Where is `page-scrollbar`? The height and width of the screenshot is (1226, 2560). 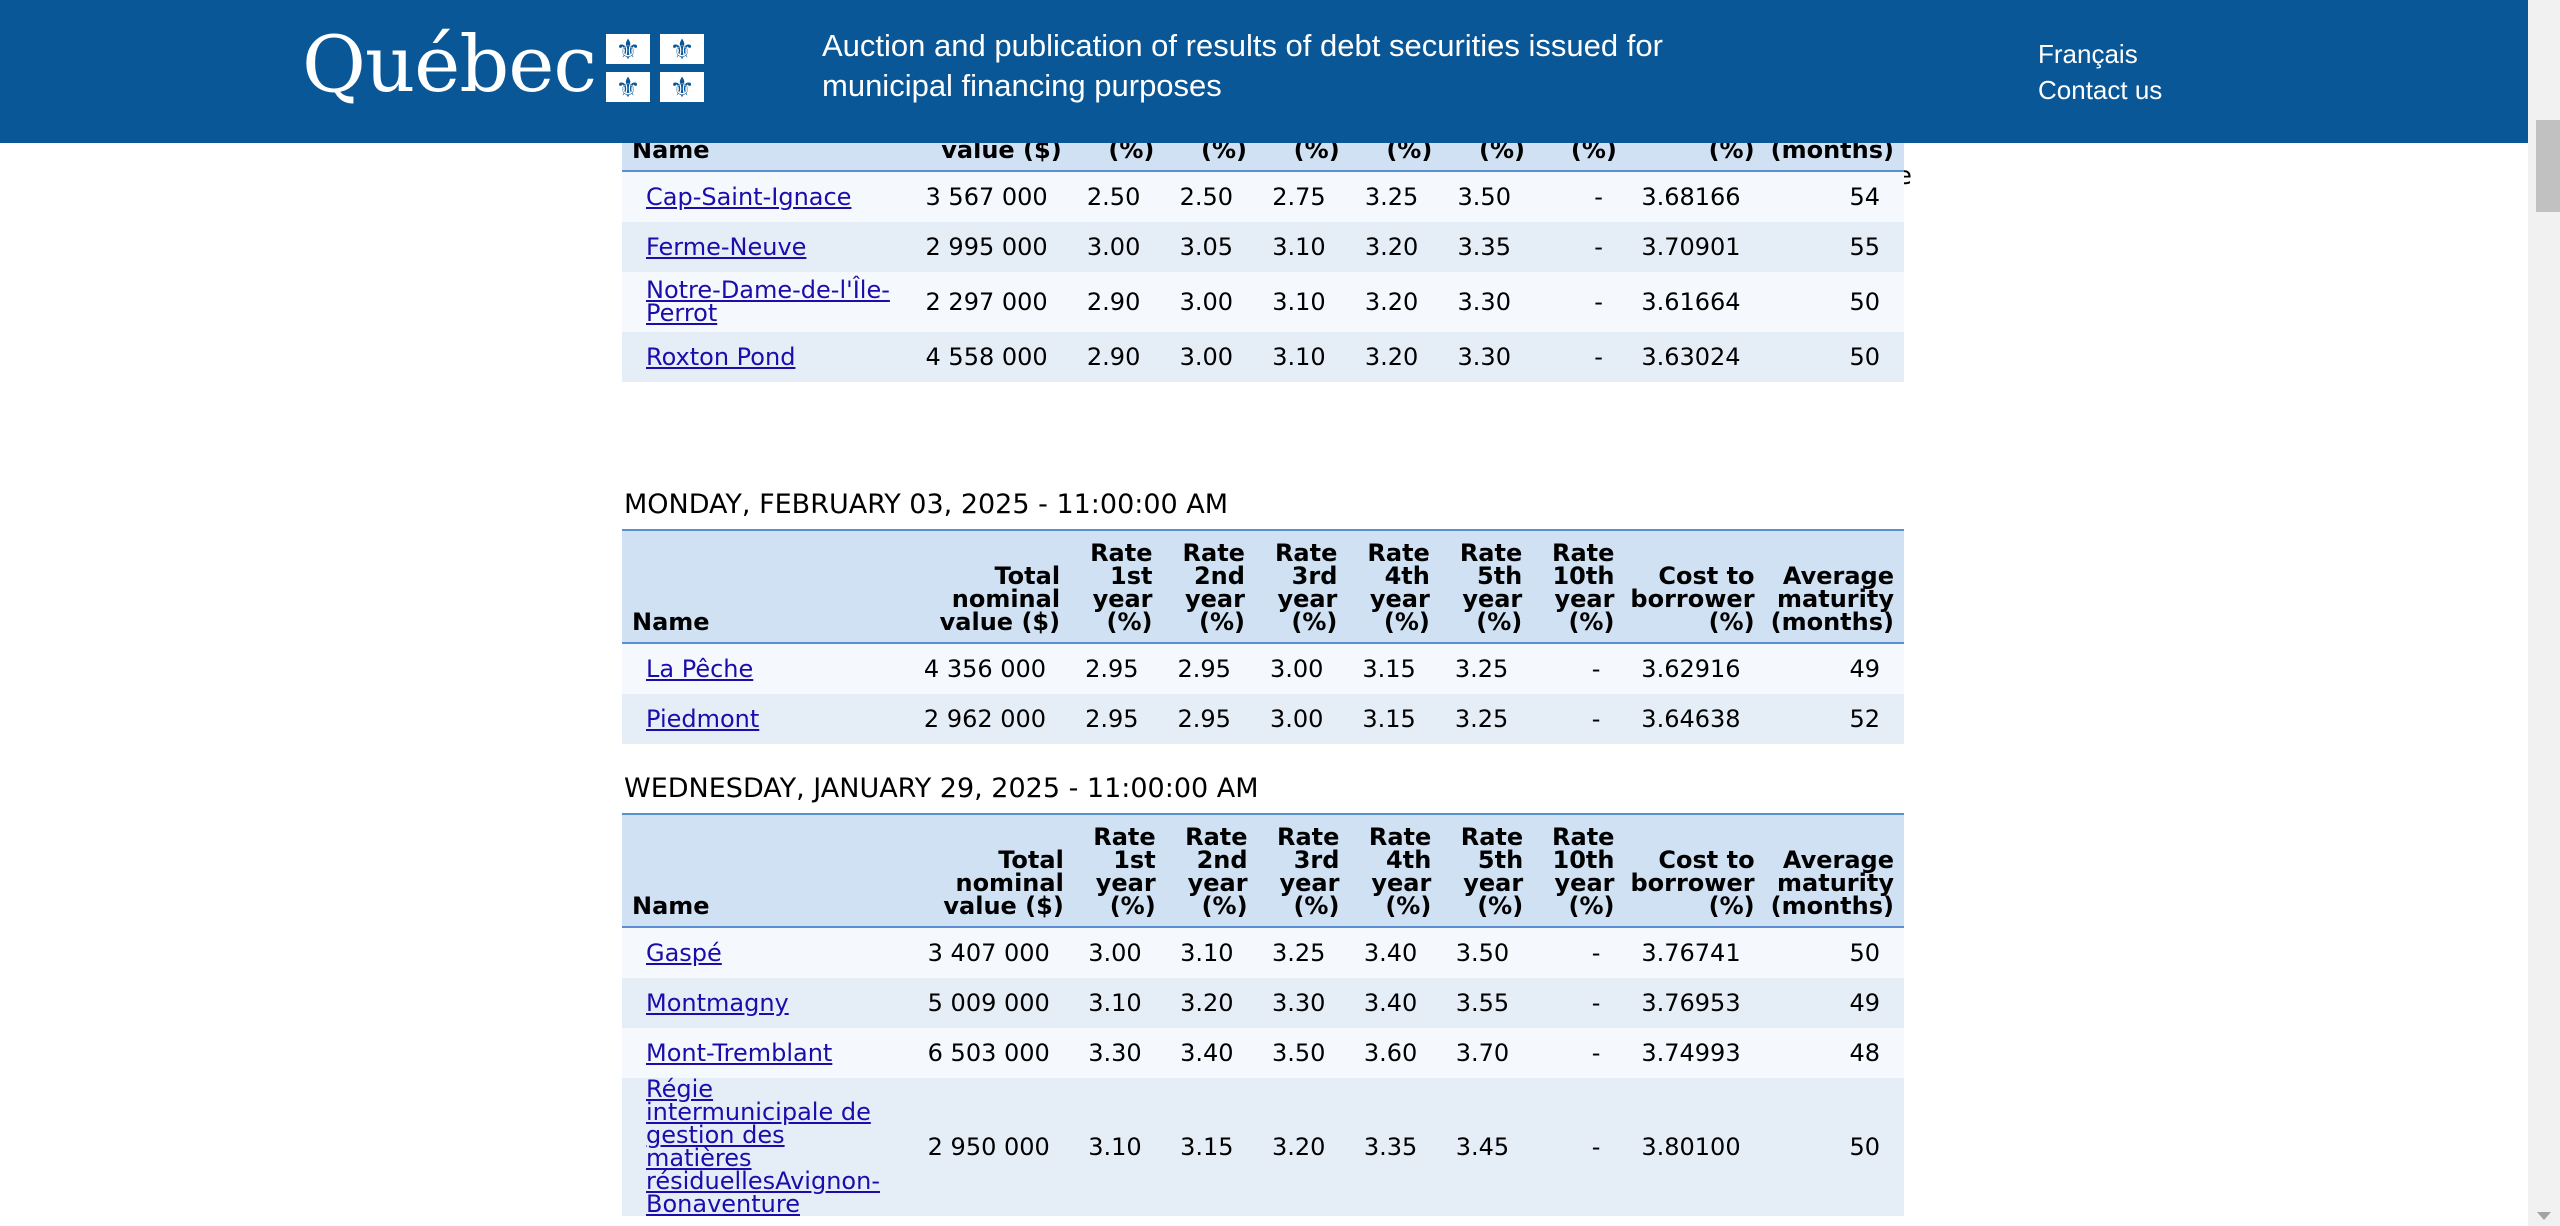
page-scrollbar is located at coordinates (2544, 613).